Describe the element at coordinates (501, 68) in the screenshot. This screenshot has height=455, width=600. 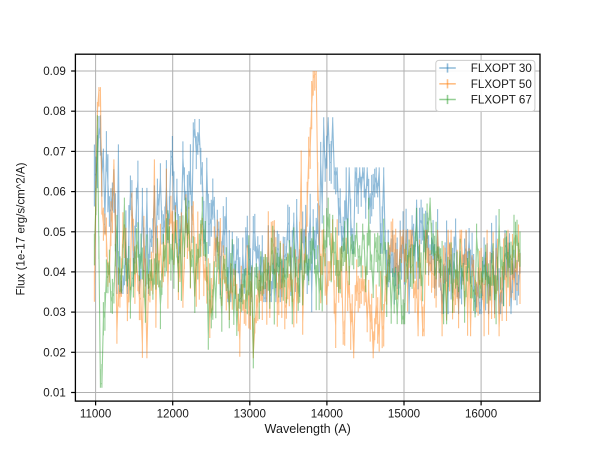
I see `svg-text: FLXOPT 30` at that location.